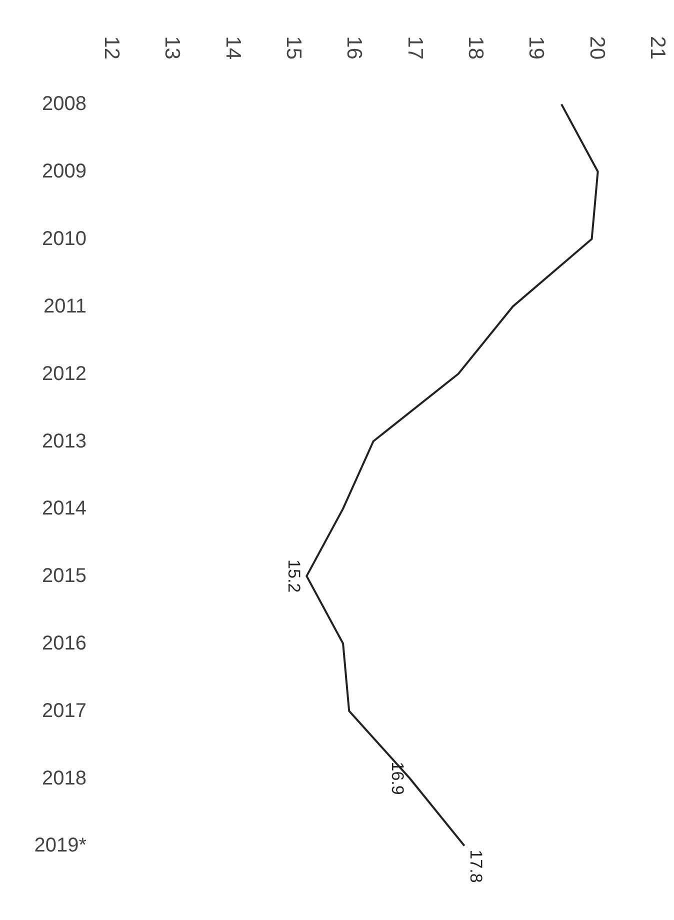 Image resolution: width=674 pixels, height=920 pixels. I want to click on x-tick-label: 21, so click(657, 48).